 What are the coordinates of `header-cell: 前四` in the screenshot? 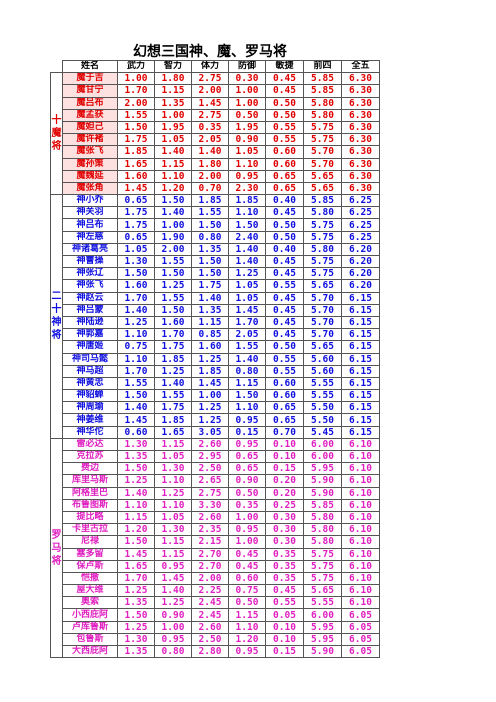 It's located at (322, 66).